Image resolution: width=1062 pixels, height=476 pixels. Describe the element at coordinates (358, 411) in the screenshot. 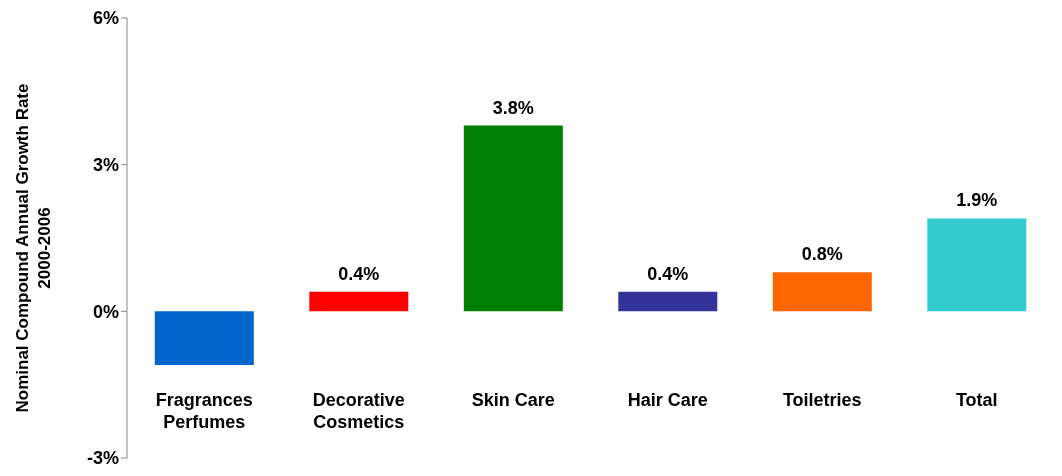

I see `x-tick-label: Decorative Cosmetics` at that location.